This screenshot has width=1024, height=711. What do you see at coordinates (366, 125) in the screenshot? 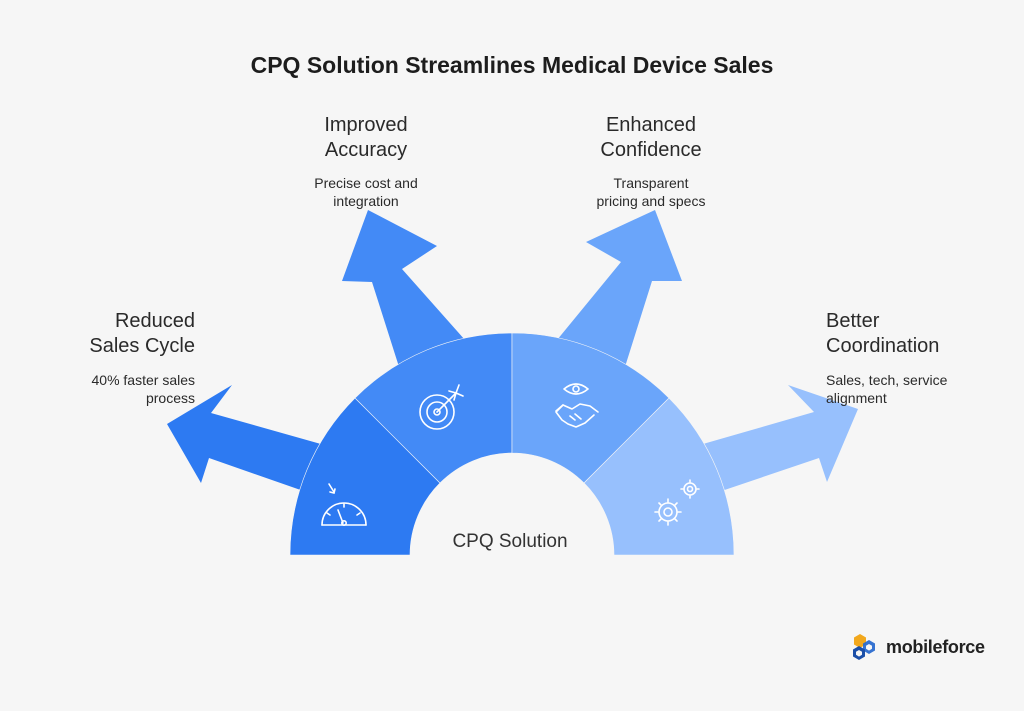
I see `item-title-line1: Improved` at bounding box center [366, 125].